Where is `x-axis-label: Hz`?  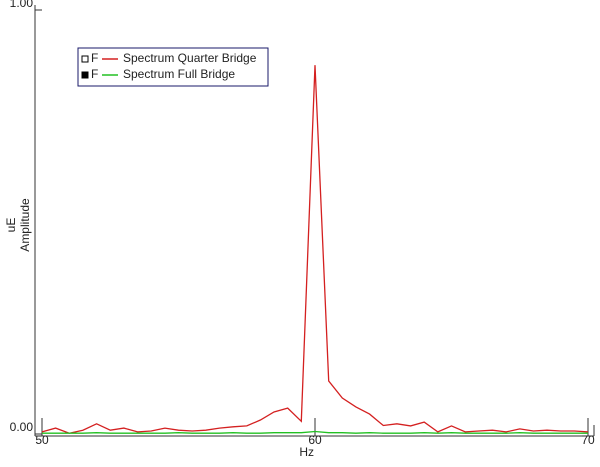 x-axis-label: Hz is located at coordinates (306, 452).